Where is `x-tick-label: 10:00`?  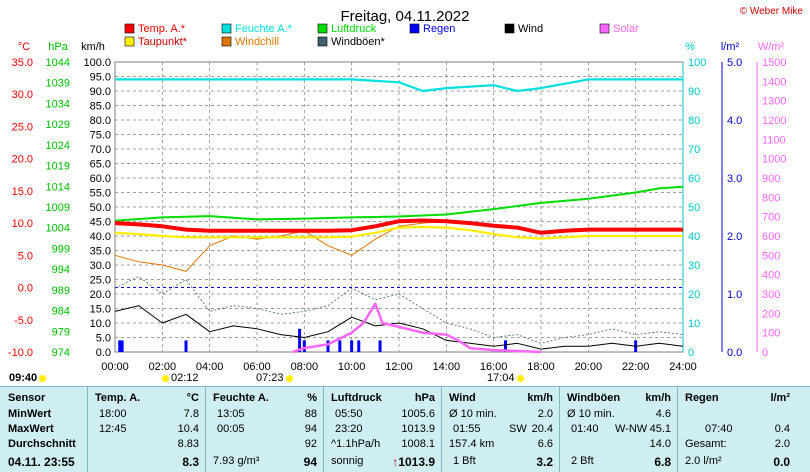
x-tick-label: 10:00 is located at coordinates (352, 367).